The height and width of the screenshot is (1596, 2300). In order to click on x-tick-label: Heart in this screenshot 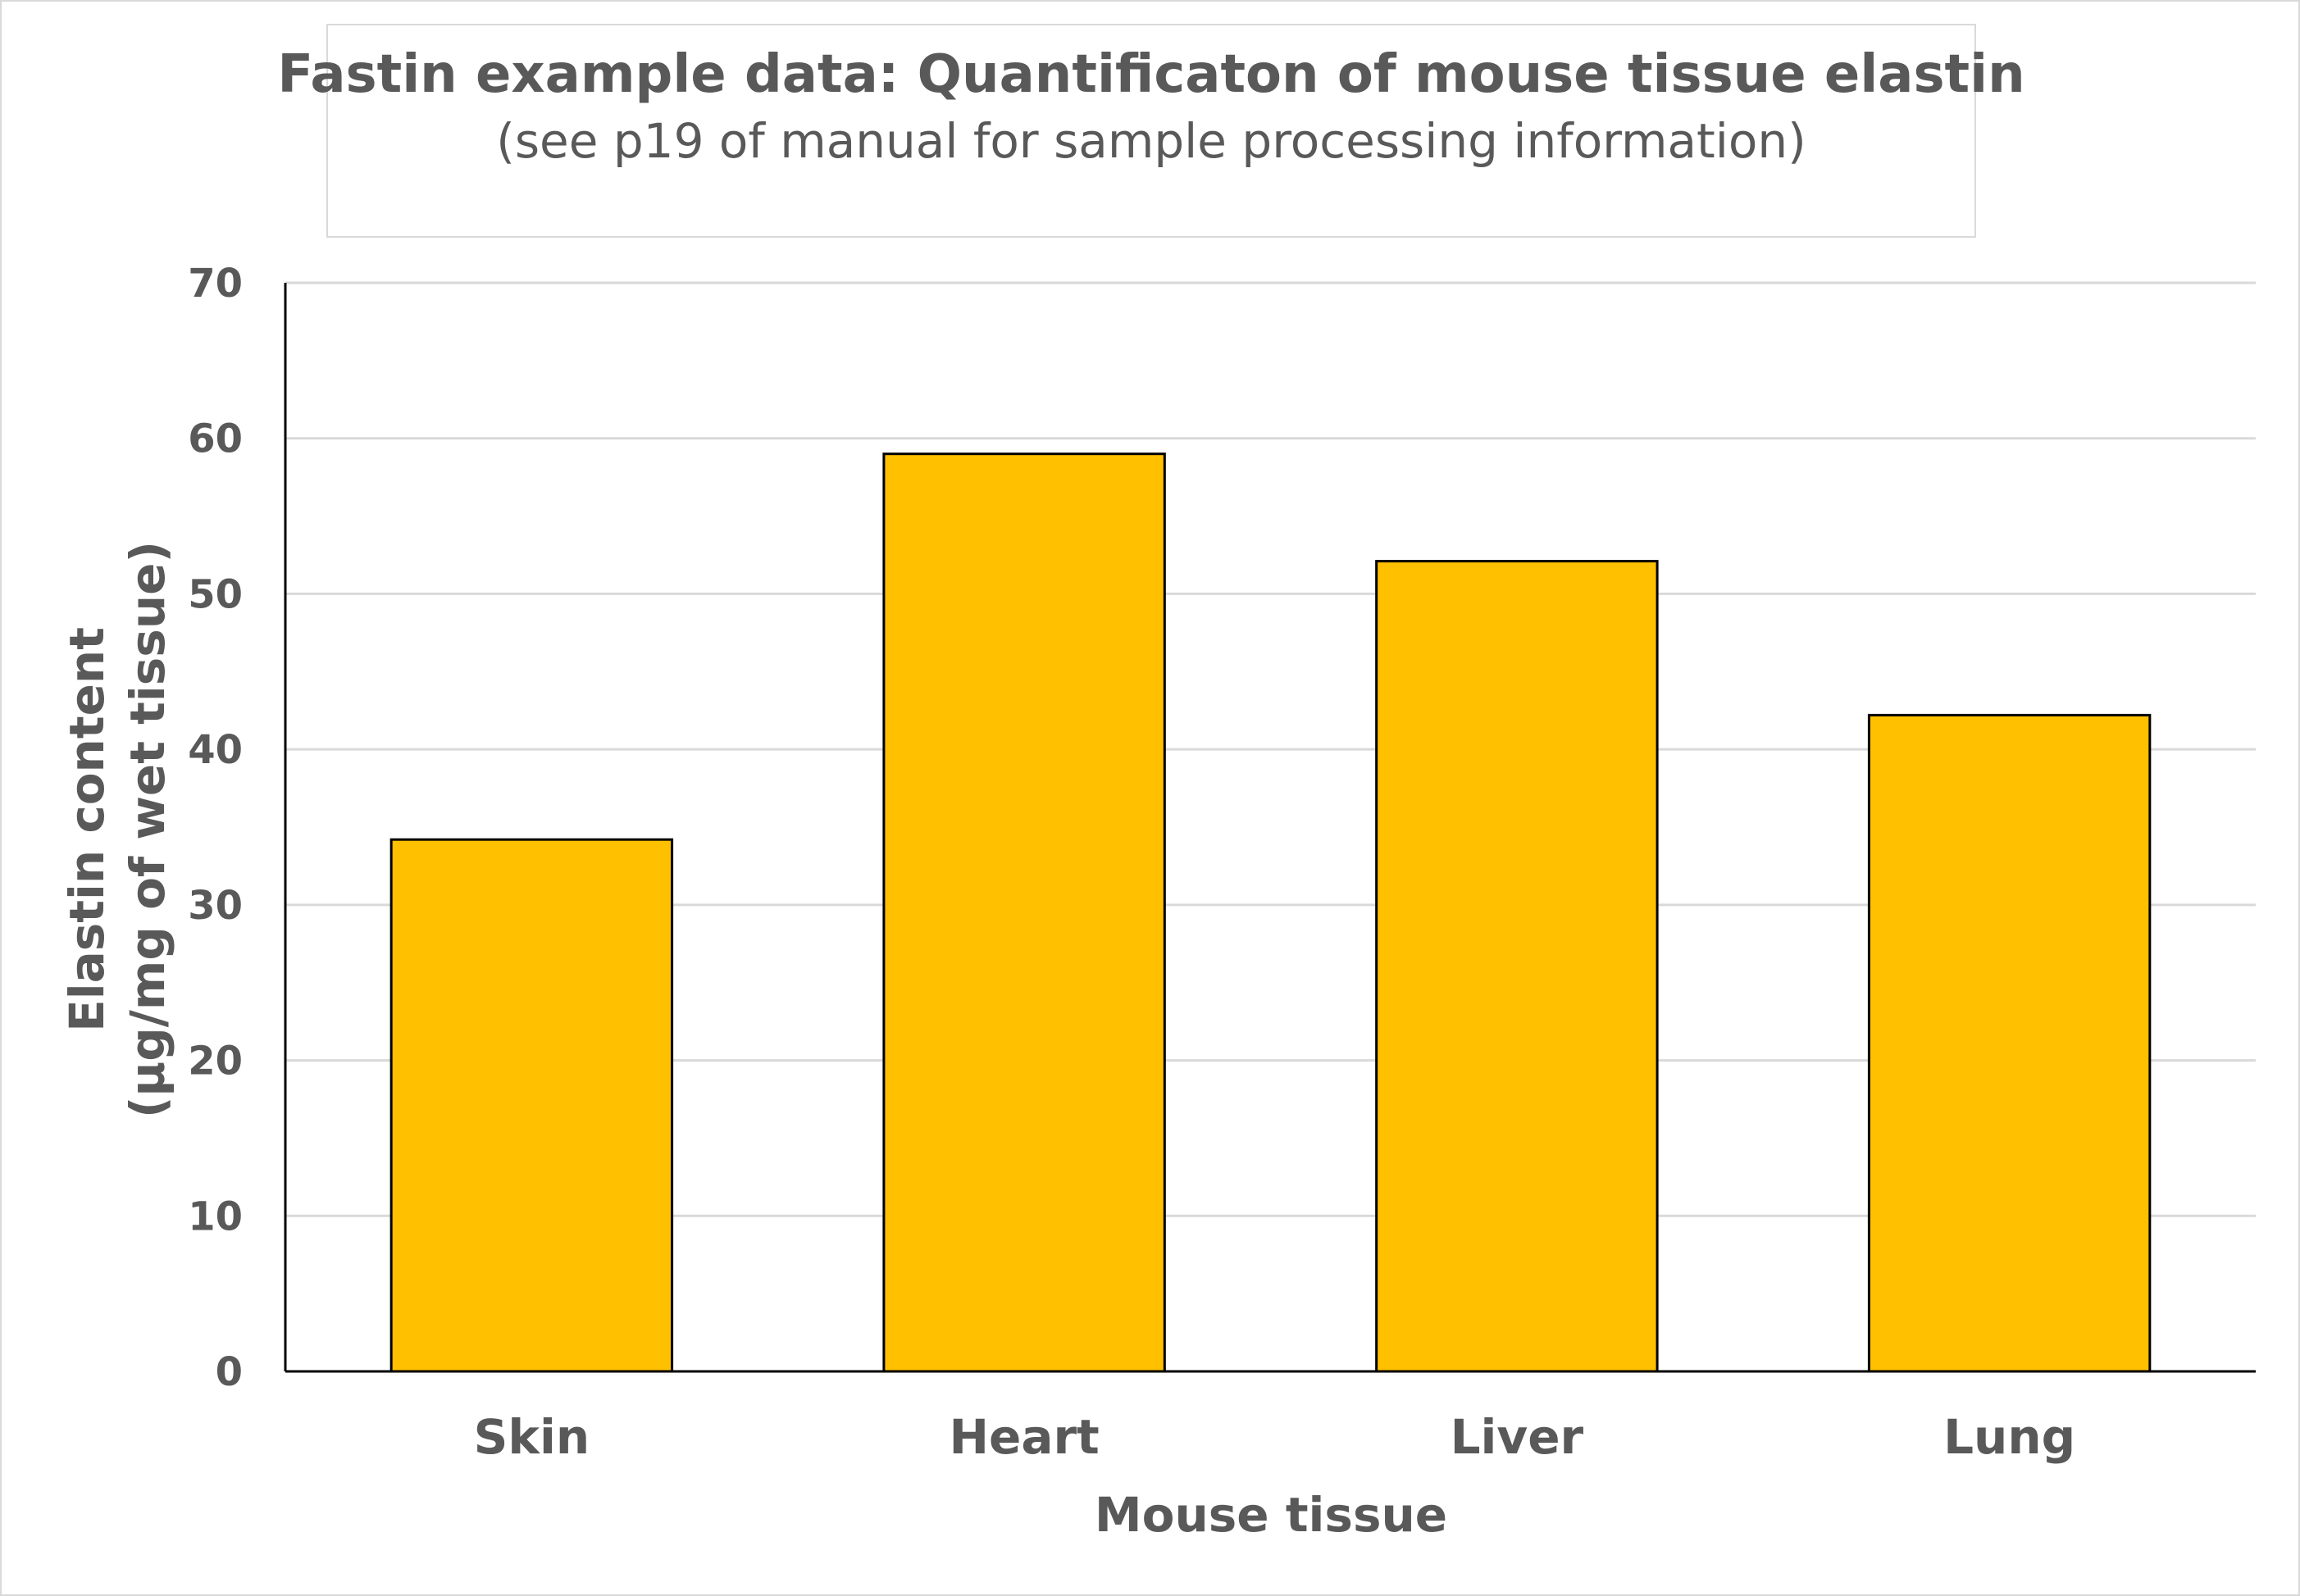, I will do `click(1024, 1437)`.